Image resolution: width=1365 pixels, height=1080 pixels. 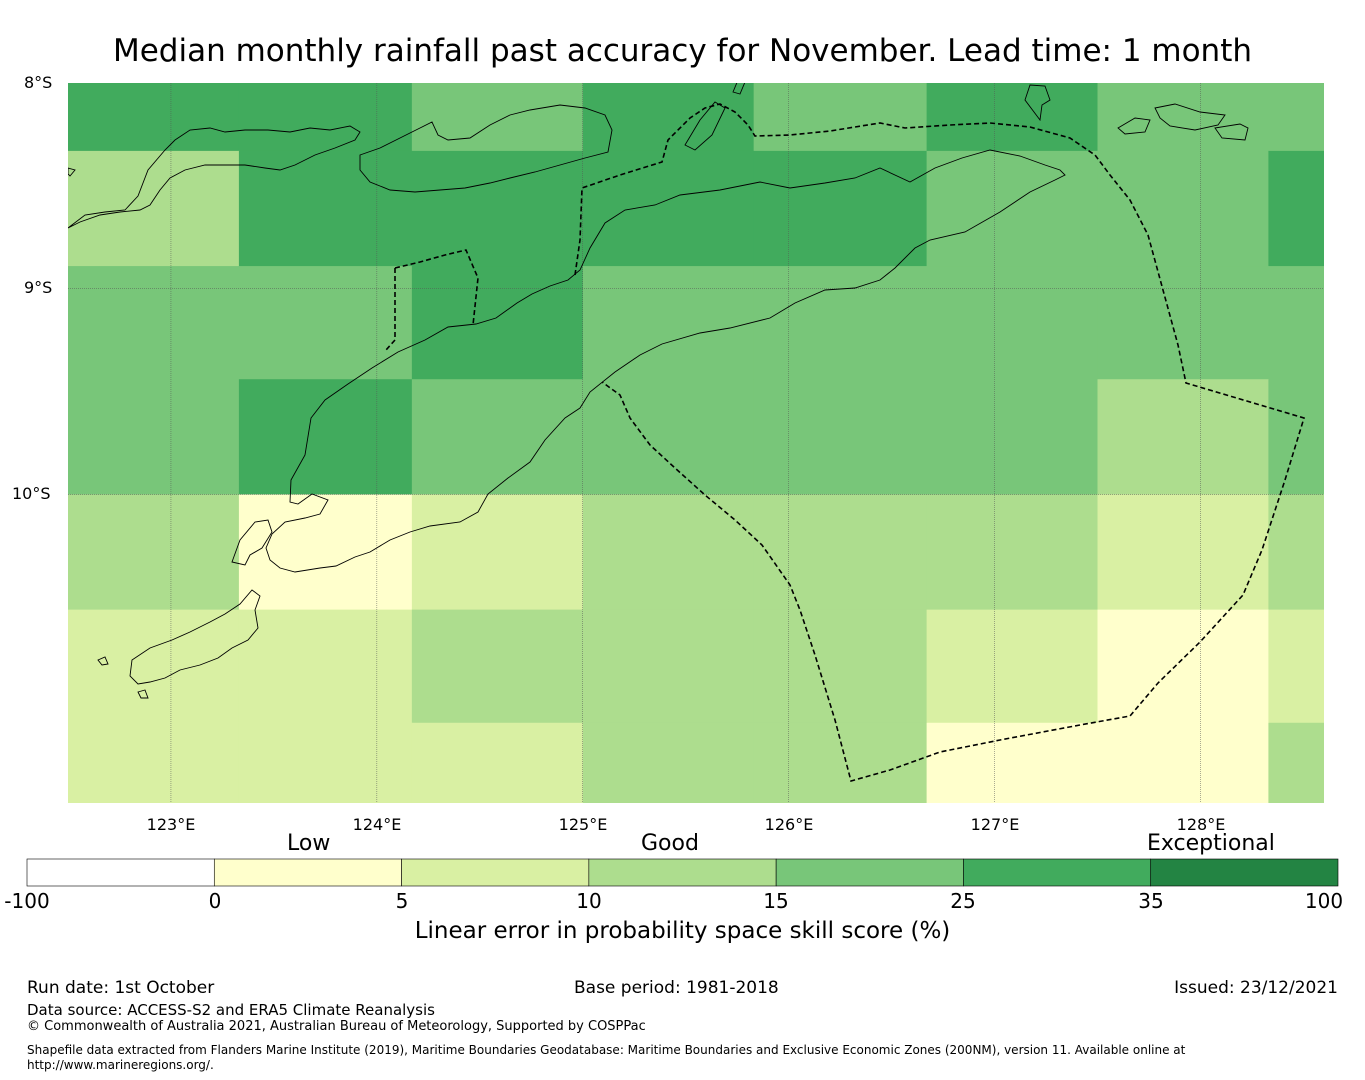 I want to click on legend-tick: 25, so click(x=963, y=901).